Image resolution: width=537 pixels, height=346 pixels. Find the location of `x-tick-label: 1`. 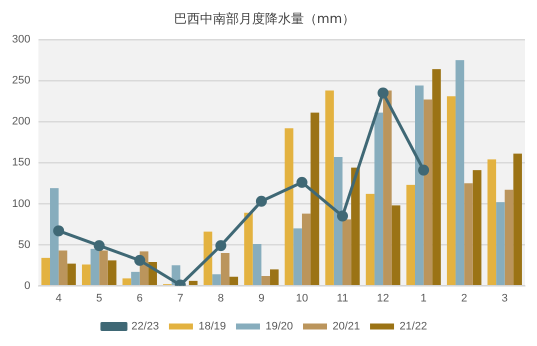

x-tick-label: 1 is located at coordinates (423, 298).